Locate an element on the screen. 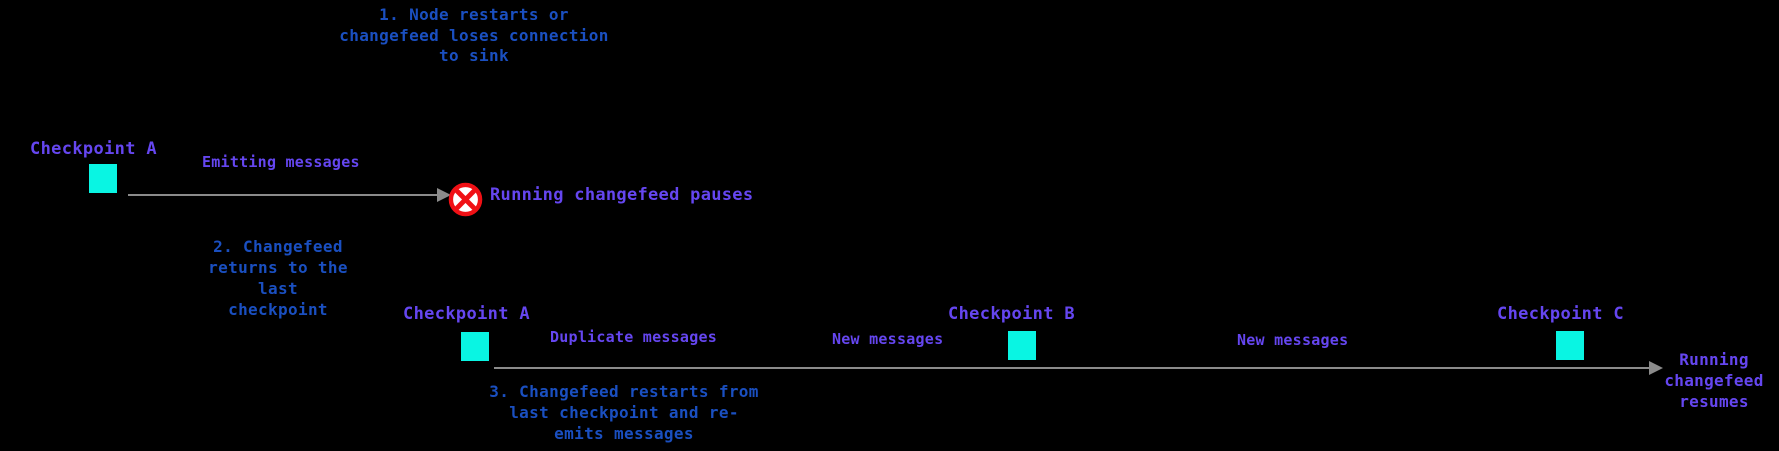 Image resolution: width=1779 pixels, height=451 pixels. checkpoint-a-marker is located at coordinates (103, 178).